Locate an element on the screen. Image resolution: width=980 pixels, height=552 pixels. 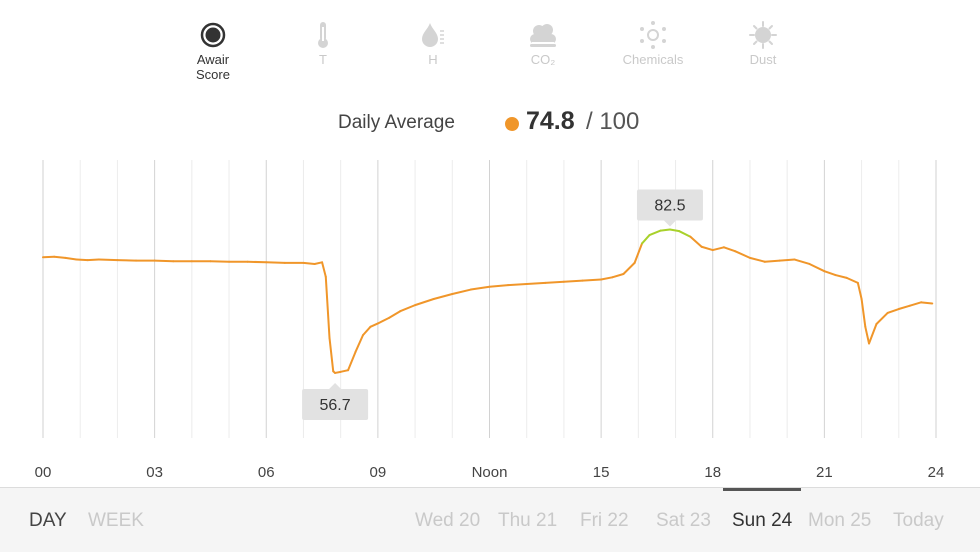
tab-chemicals: Chemicals is located at coordinates (653, 42).